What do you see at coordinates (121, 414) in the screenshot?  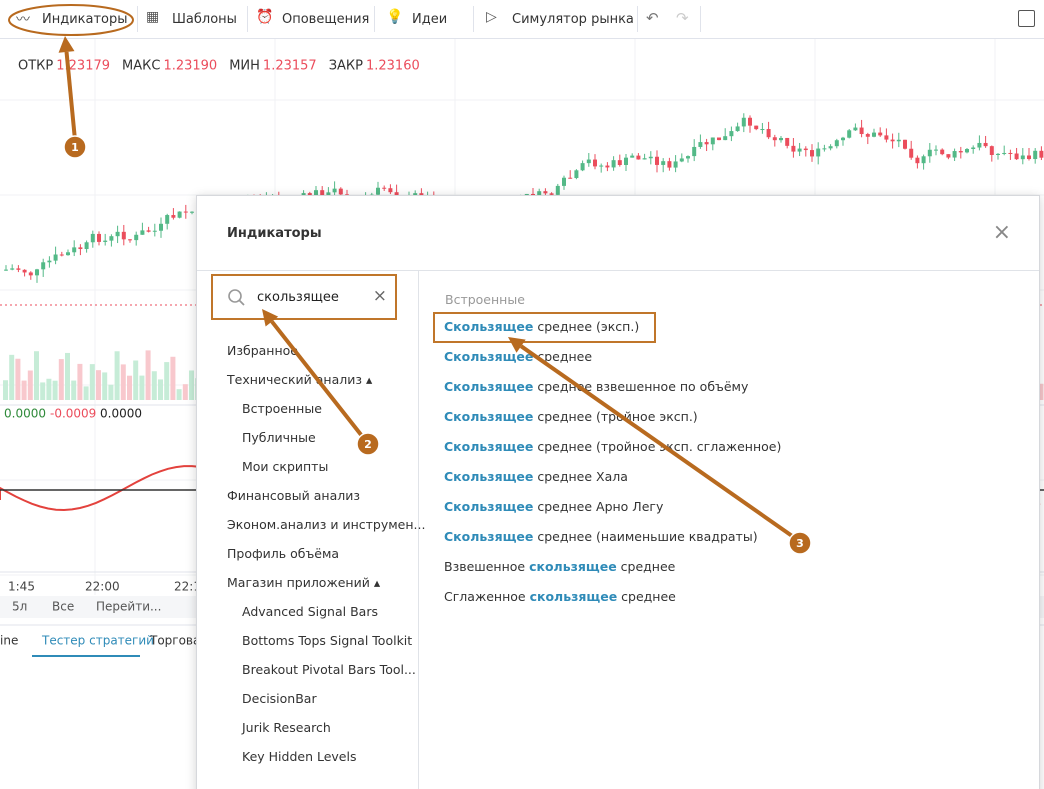 I see `indicator-value: 0.0000` at bounding box center [121, 414].